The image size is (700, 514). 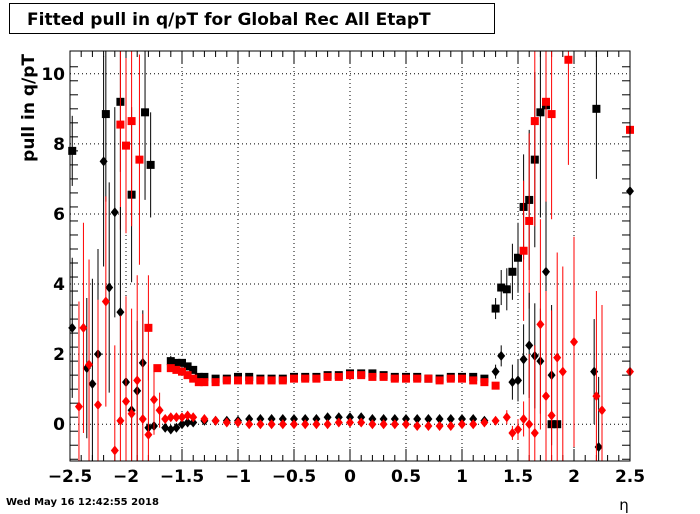 I want to click on timestamp: Wed May 16 12:42:55 2018, so click(x=82, y=502).